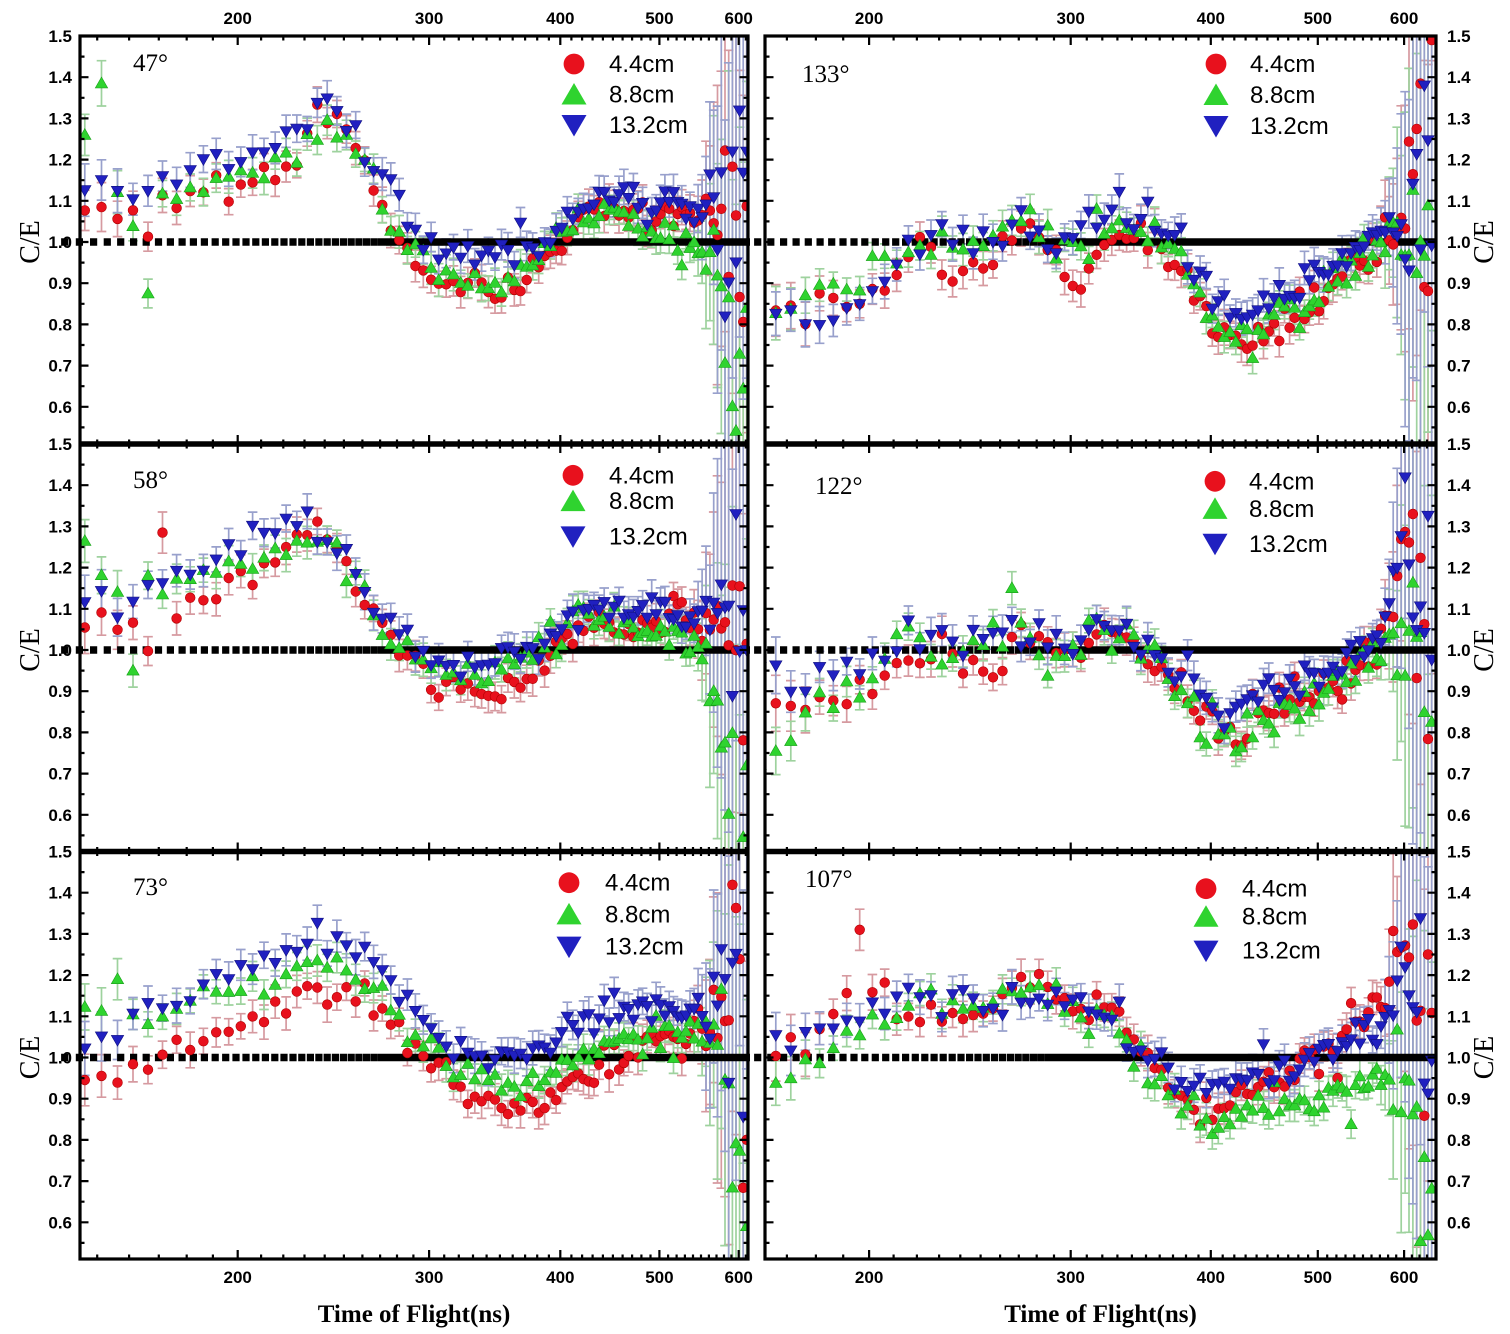 Image resolution: width=1510 pixels, height=1334 pixels. What do you see at coordinates (150, 887) in the screenshot?
I see `svg-text: 73°` at bounding box center [150, 887].